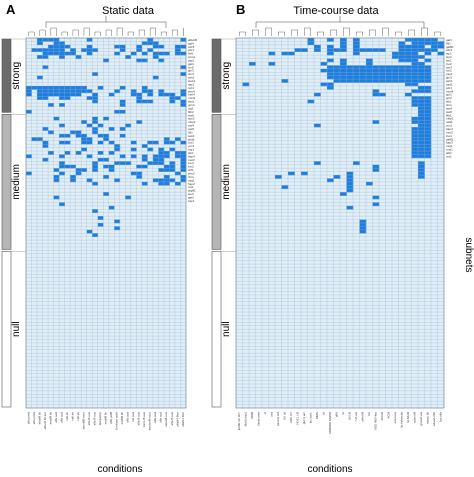 The image size is (474, 477). What do you see at coordinates (191, 84) in the screenshot?
I see `row-label: rap1` at bounding box center [191, 84].